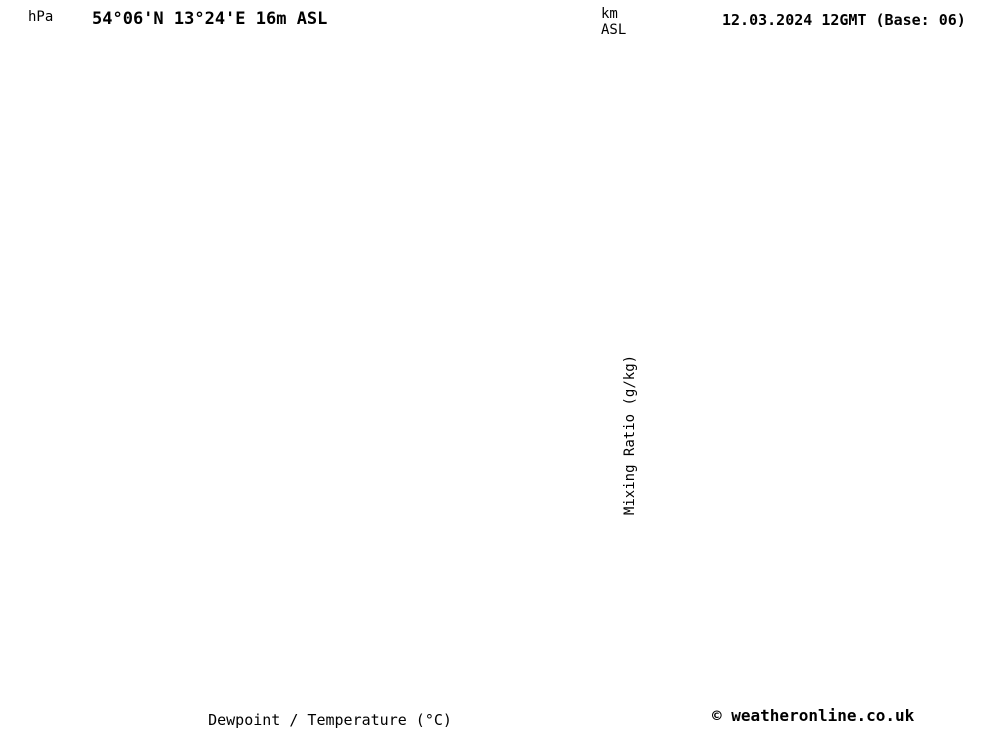  What do you see at coordinates (844, 20) in the screenshot?
I see `run-datetime-title: 12.03.2024 12GMT (Base: 06)` at bounding box center [844, 20].